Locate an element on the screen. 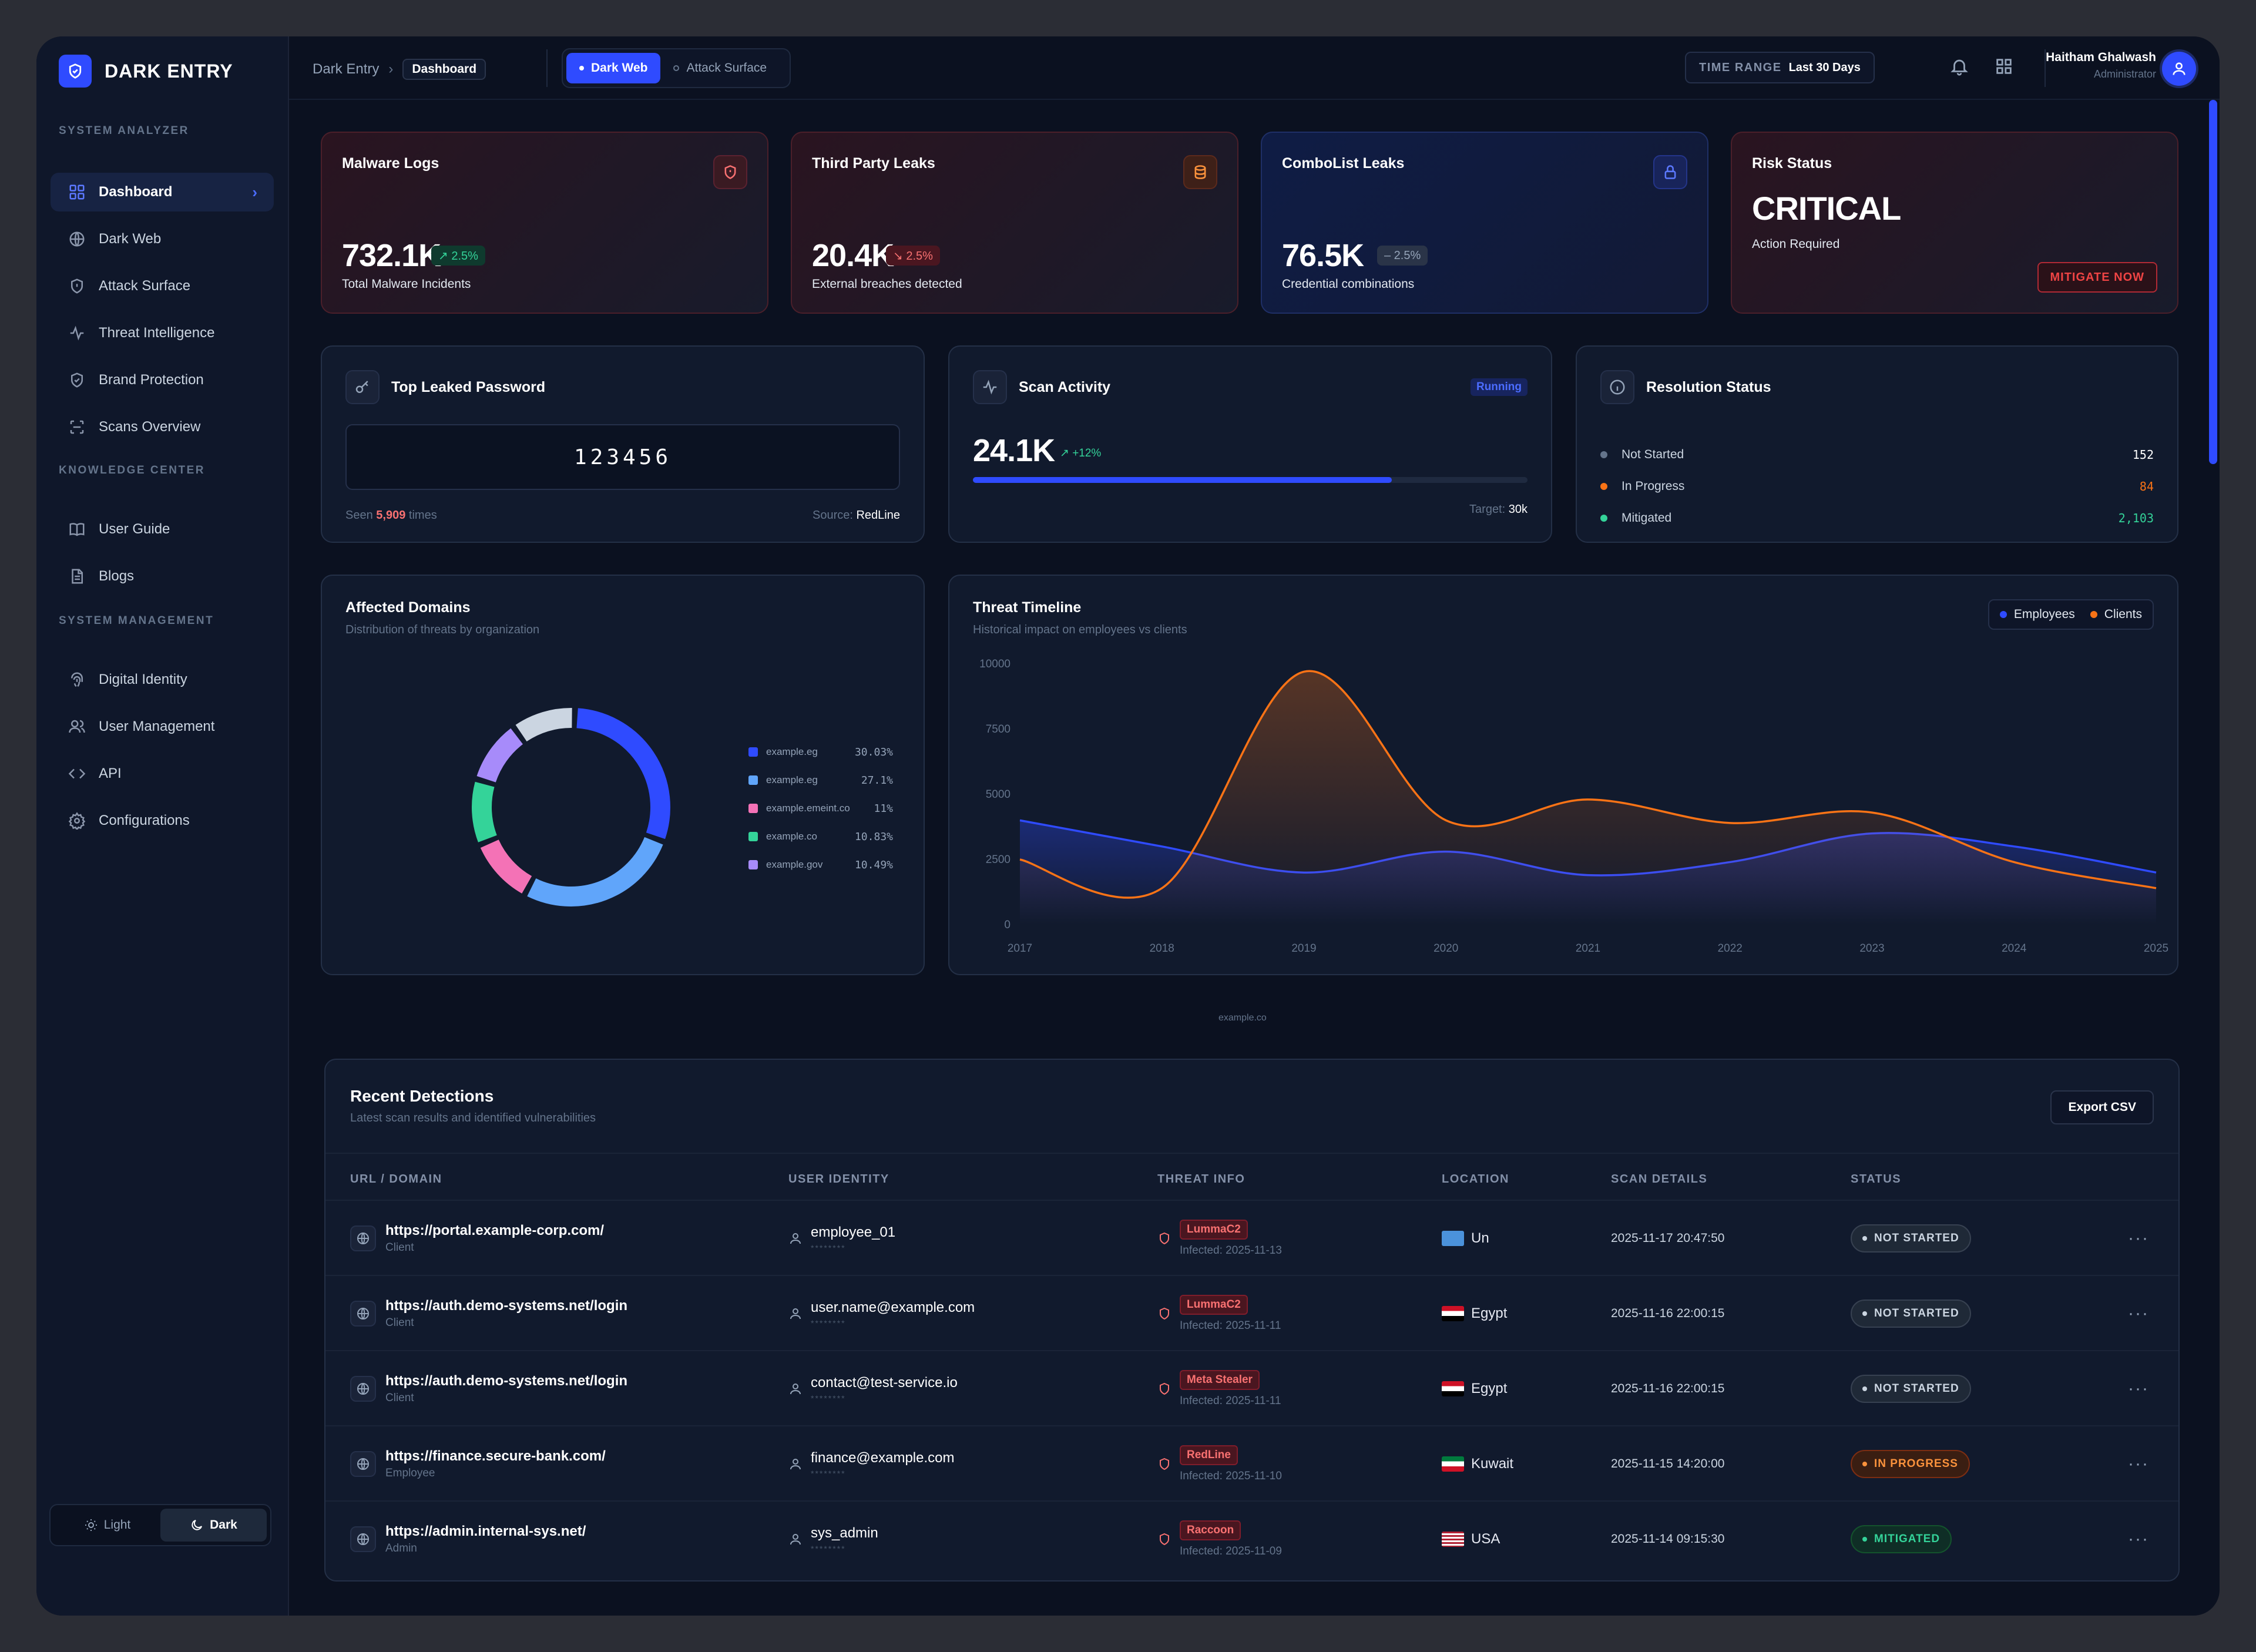  sidebar-item-user-management: User Management is located at coordinates (162, 726).